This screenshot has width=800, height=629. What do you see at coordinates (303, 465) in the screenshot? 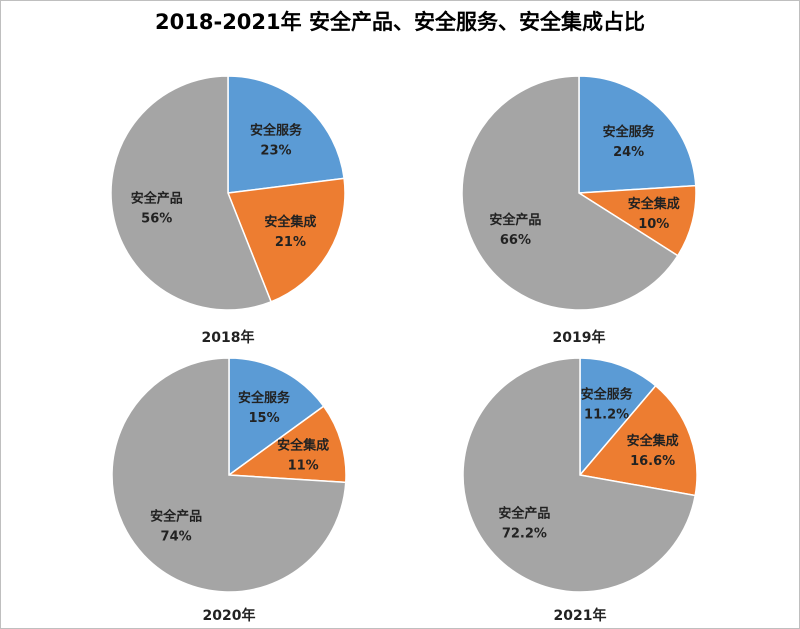
I see `slice-percent-label: 11%` at bounding box center [303, 465].